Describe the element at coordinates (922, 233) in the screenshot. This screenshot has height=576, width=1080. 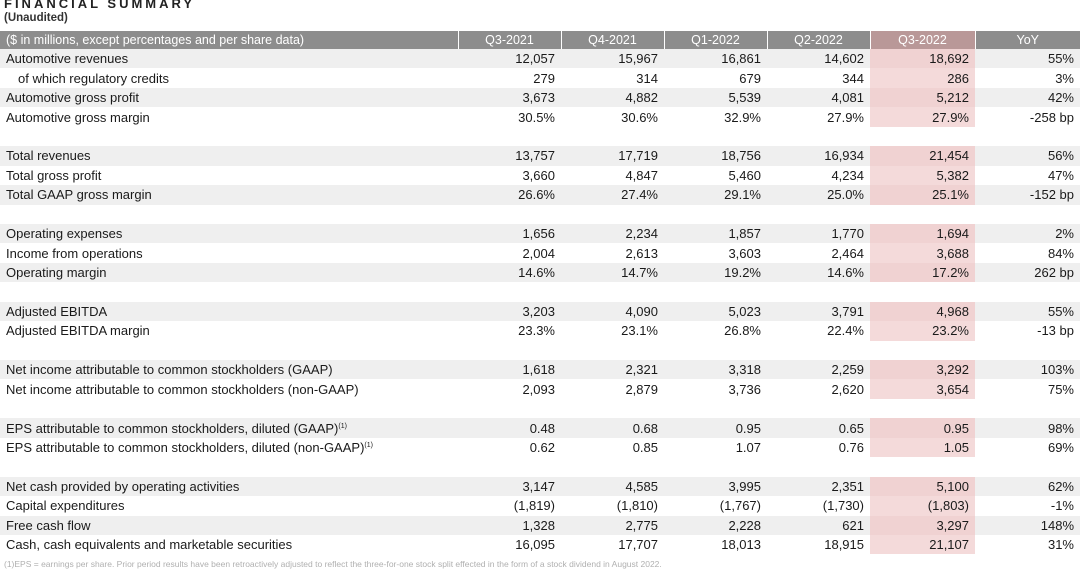
I see `cell-q3-2022: 1,694` at that location.